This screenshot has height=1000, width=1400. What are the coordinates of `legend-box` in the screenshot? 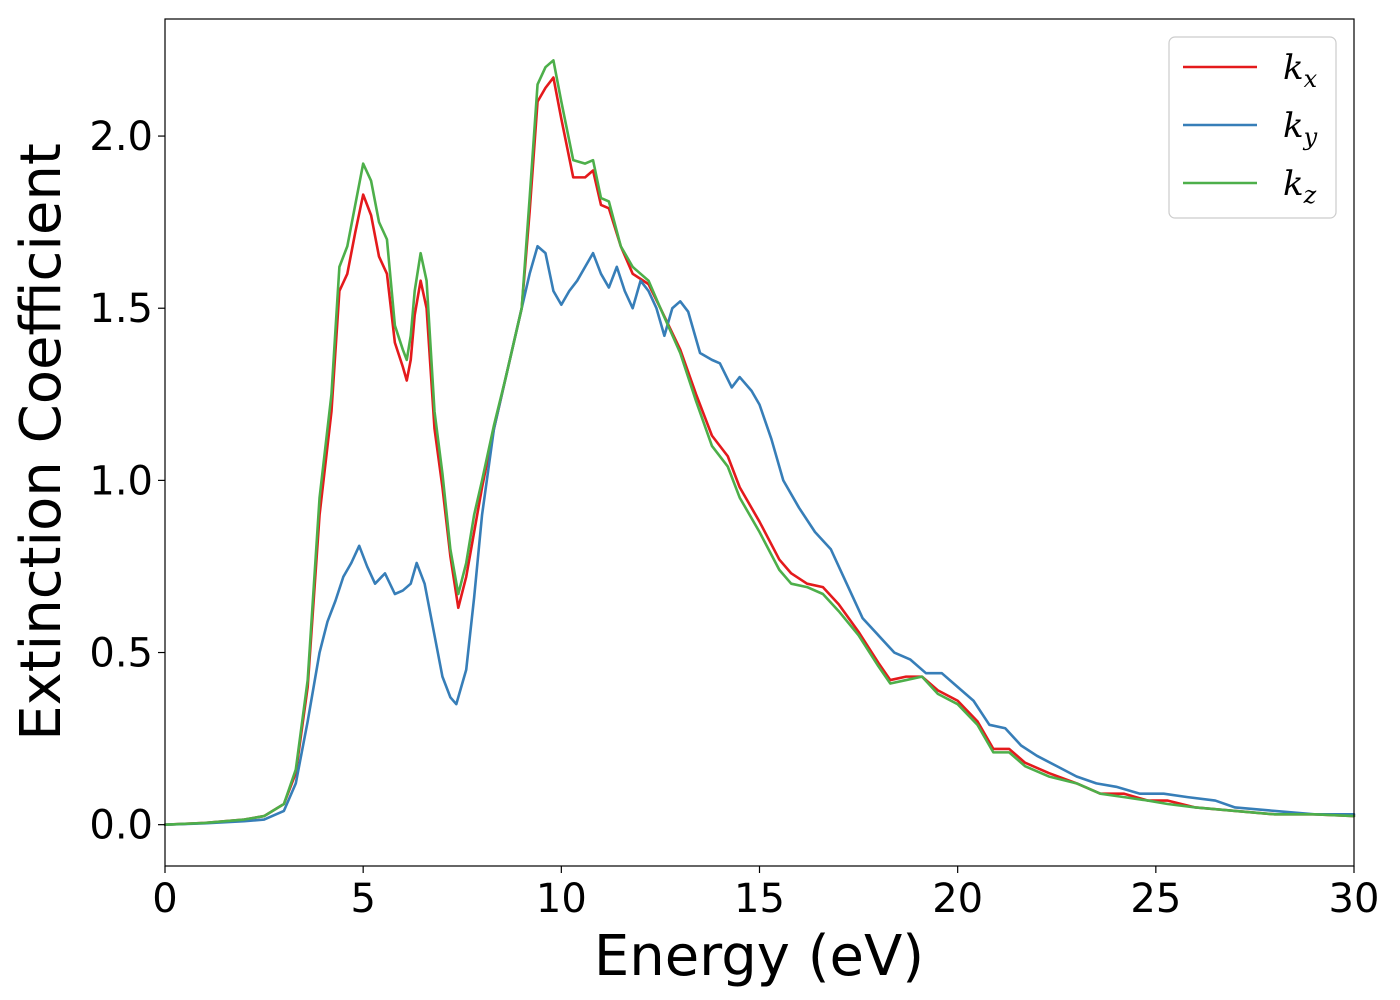 It's located at (1252, 127).